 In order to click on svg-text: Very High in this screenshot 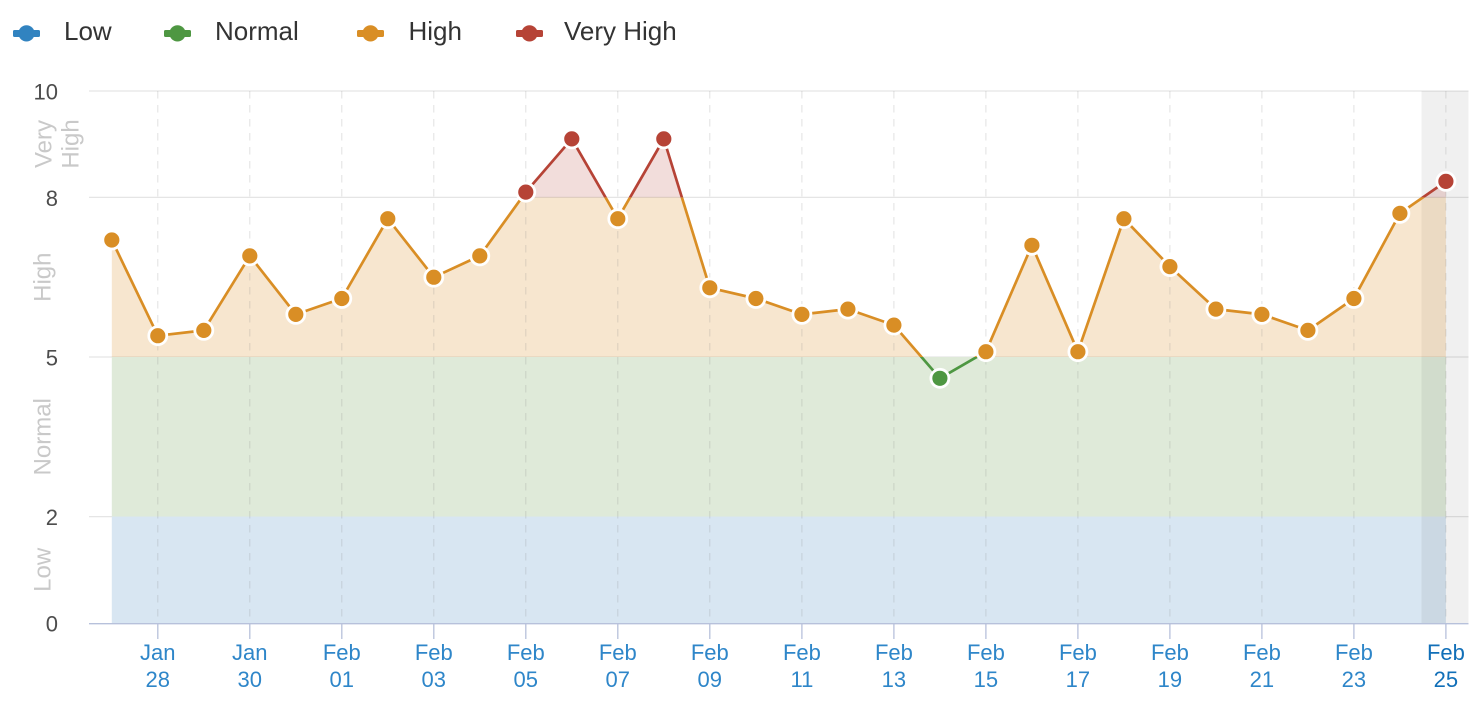, I will do `click(620, 31)`.